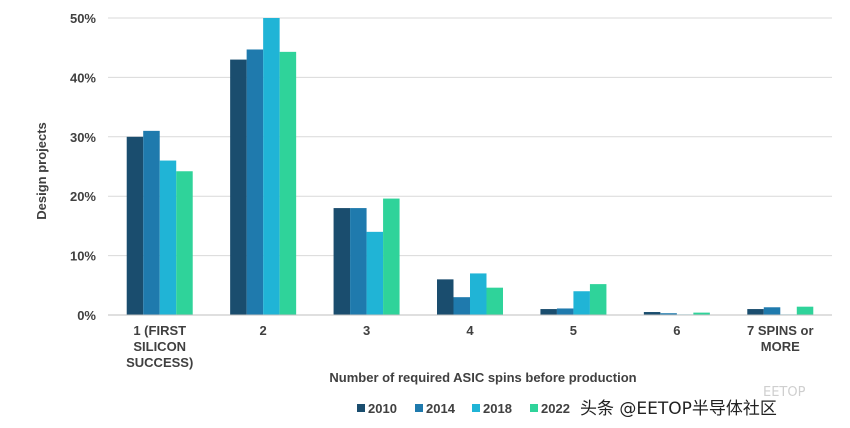 The width and height of the screenshot is (850, 428). I want to click on y-tick-label: 50%, so click(83, 18).